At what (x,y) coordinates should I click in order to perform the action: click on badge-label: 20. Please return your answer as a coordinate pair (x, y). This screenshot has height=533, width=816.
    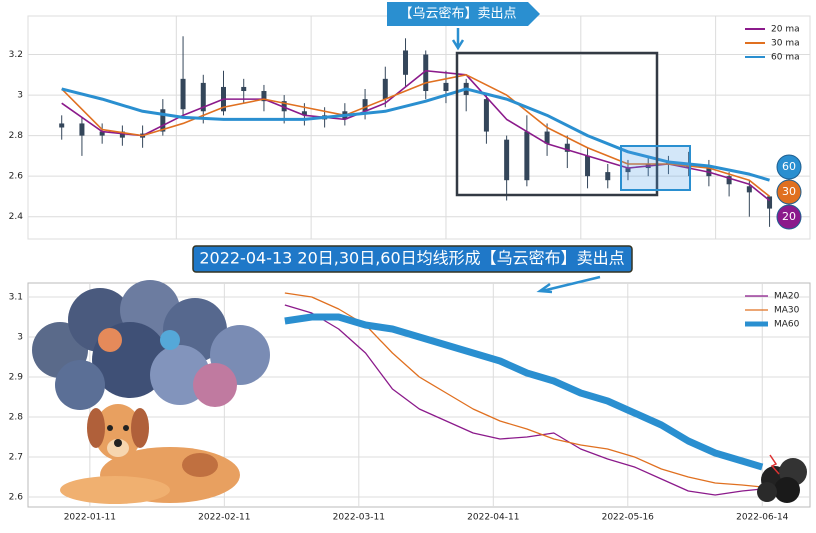
    Looking at the image, I should click on (789, 216).